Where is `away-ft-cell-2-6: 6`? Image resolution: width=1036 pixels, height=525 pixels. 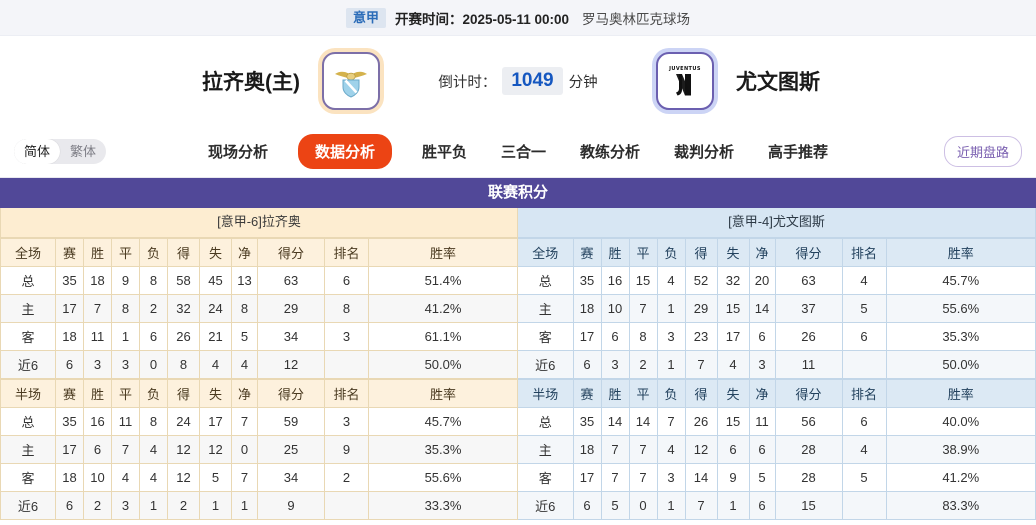
away-ft-cell-2-6: 6 is located at coordinates (762, 336).